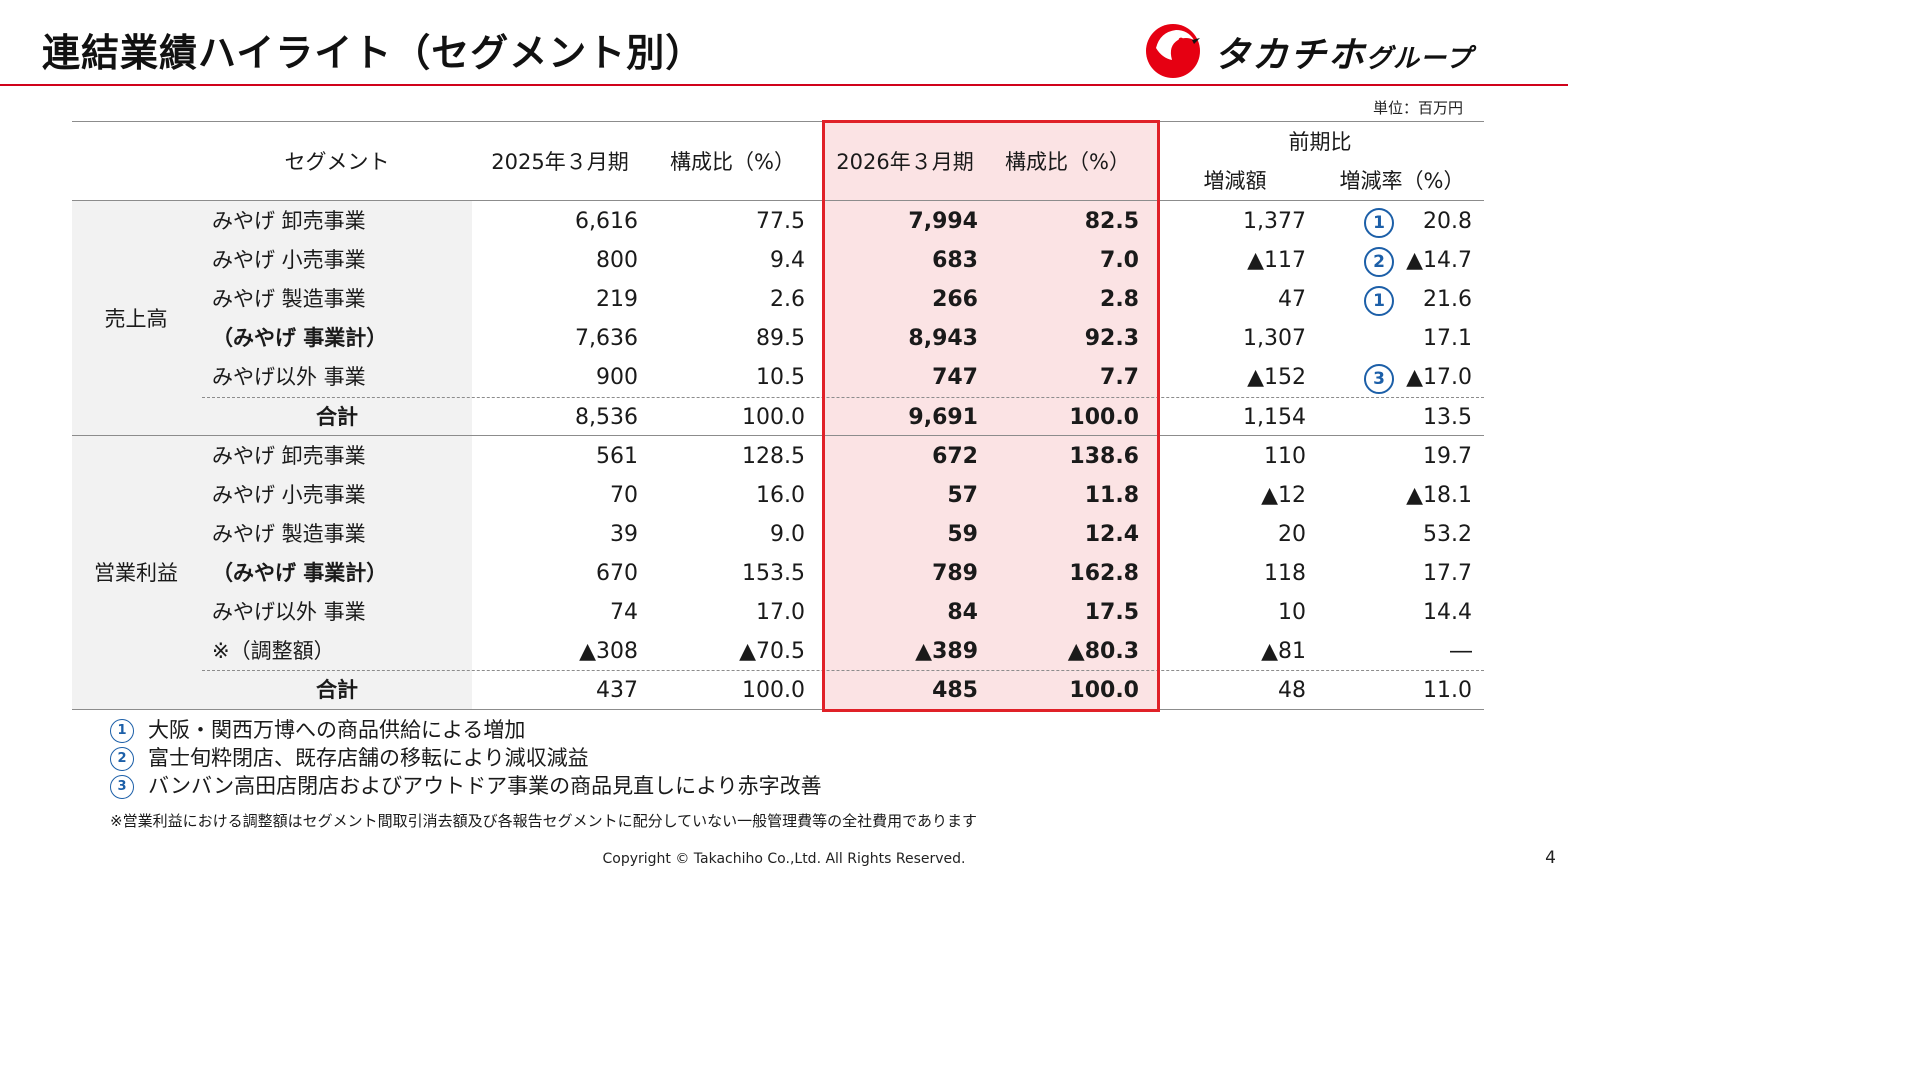 Image resolution: width=1920 pixels, height=1080 pixels. What do you see at coordinates (843, 671) in the screenshot?
I see `total-separator` at bounding box center [843, 671].